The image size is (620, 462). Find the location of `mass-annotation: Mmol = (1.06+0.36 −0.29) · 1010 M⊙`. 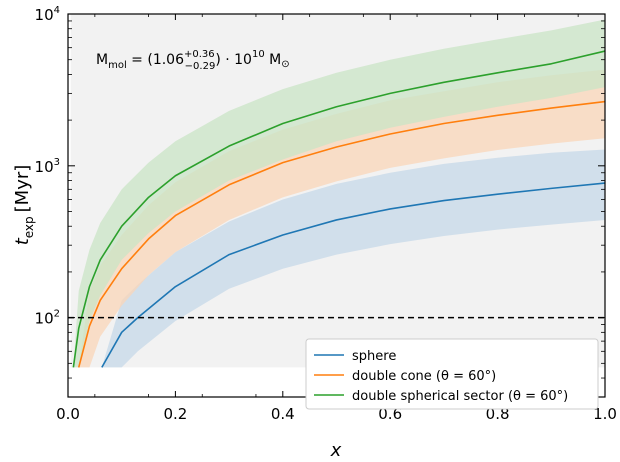

mass-annotation: Mmol = (1.06+0.36 −0.29) · 1010 M⊙ is located at coordinates (193, 60).